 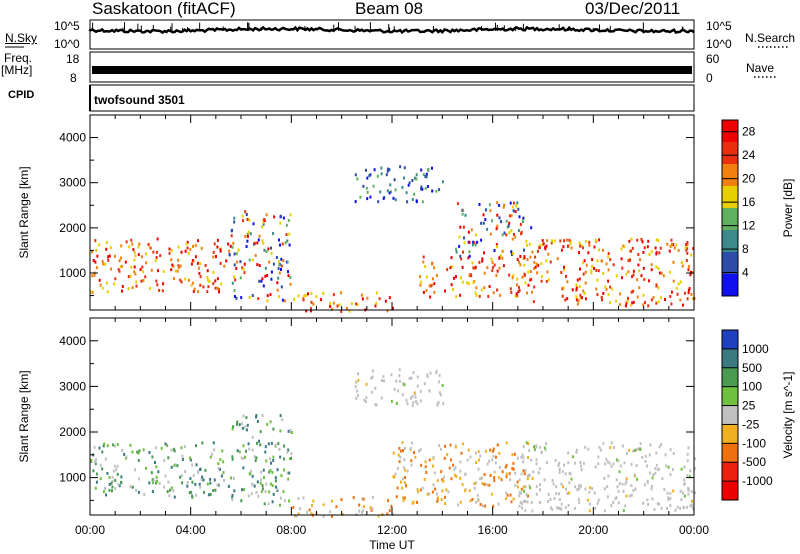 I want to click on freq-unit-label: [MHz], so click(x=17, y=70).